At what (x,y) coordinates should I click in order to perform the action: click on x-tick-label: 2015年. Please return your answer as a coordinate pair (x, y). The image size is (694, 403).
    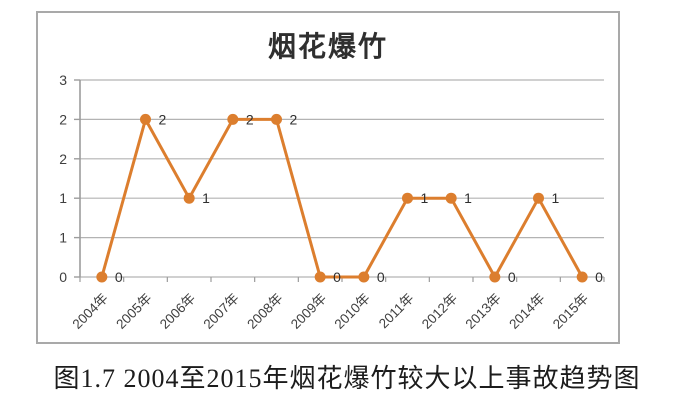
    Looking at the image, I should click on (570, 311).